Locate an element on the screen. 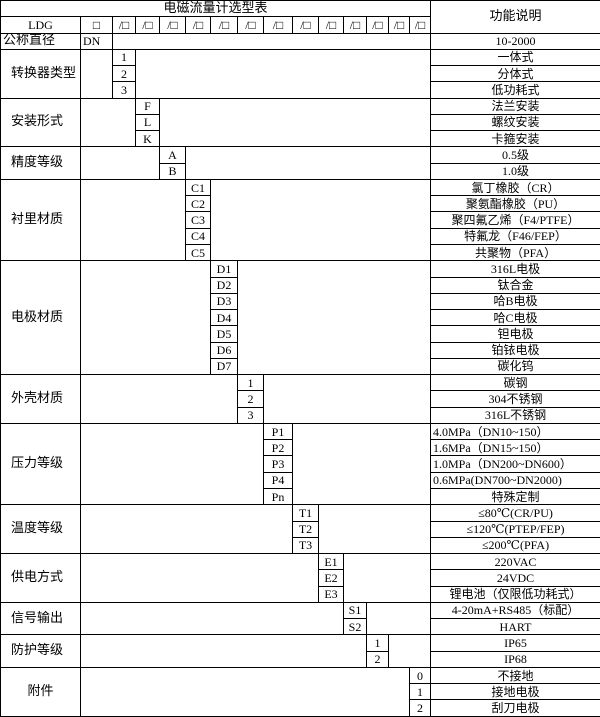 The width and height of the screenshot is (600, 717). option-description: 碳钢 is located at coordinates (515, 383).